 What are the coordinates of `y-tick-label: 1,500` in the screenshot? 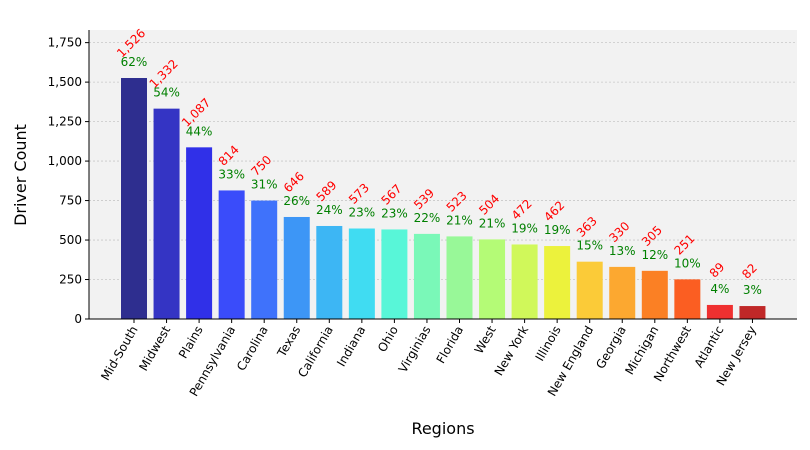 It's located at (65, 82).